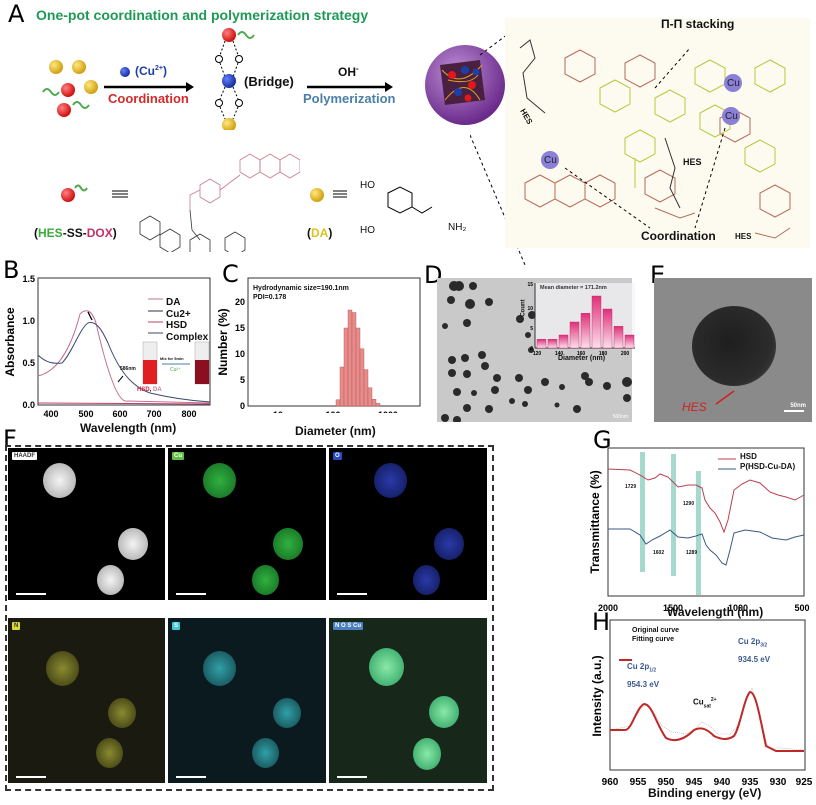 This screenshot has width=816, height=805. I want to click on da-ho-2: HO, so click(367, 230).